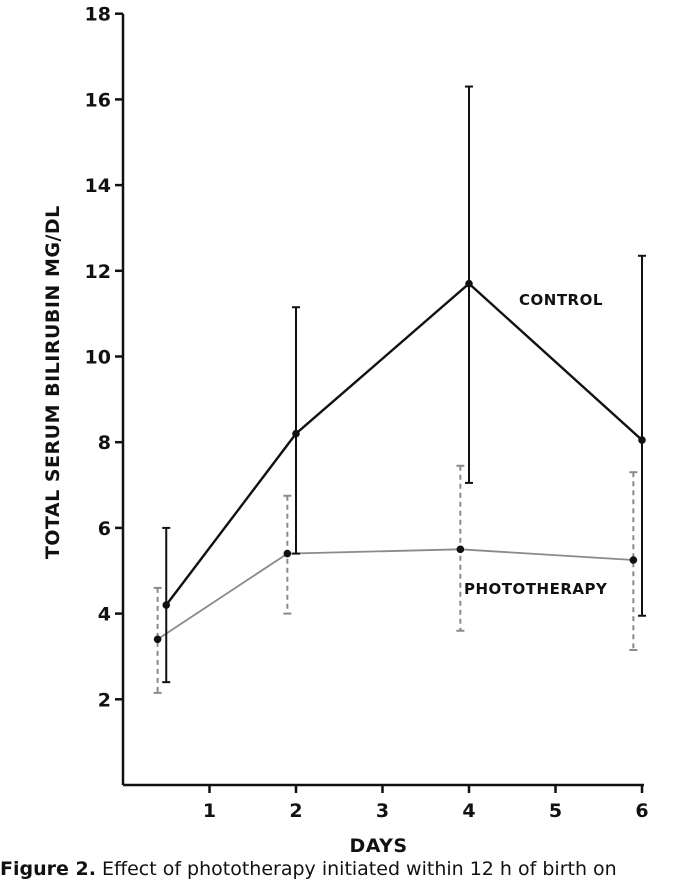 Image resolution: width=684 pixels, height=886 pixels. What do you see at coordinates (378, 845) in the screenshot?
I see `x-axis-label: DAYS` at bounding box center [378, 845].